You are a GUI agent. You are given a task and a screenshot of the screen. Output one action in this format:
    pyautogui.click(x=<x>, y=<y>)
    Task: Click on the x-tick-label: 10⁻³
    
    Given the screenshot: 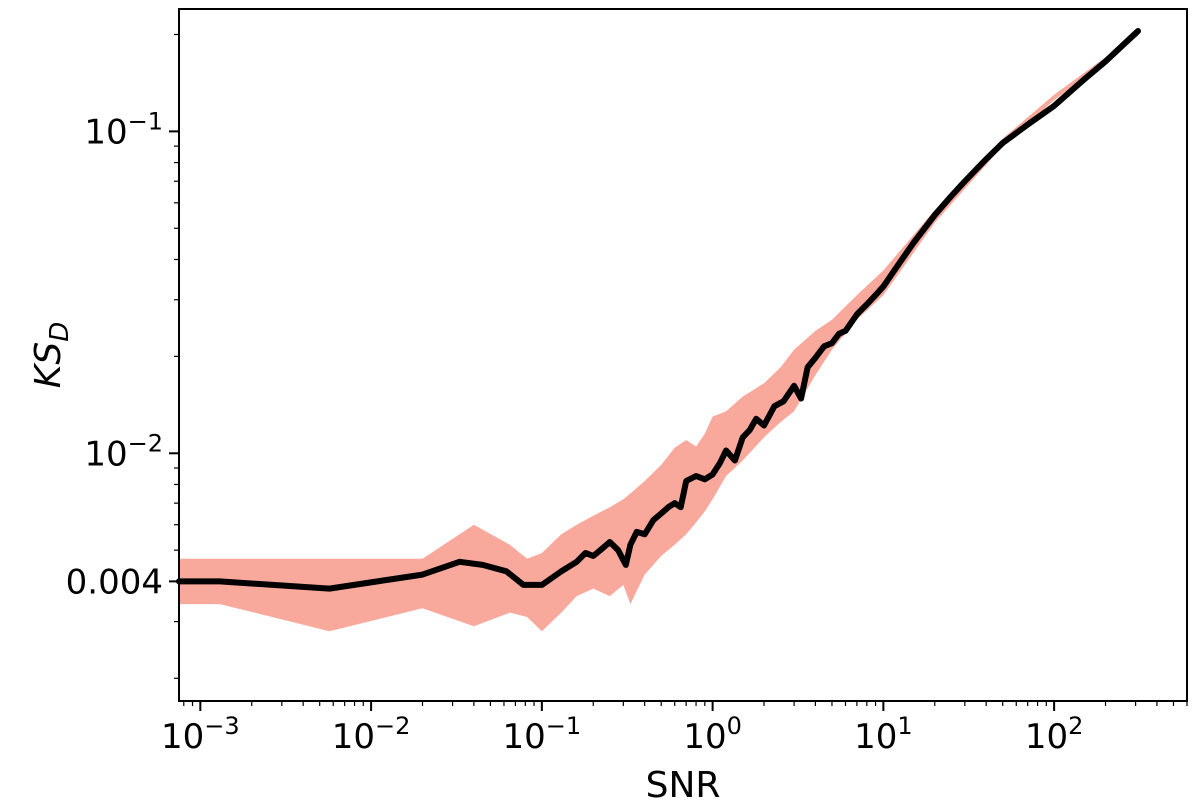 What is the action you would take?
    pyautogui.click(x=200, y=734)
    